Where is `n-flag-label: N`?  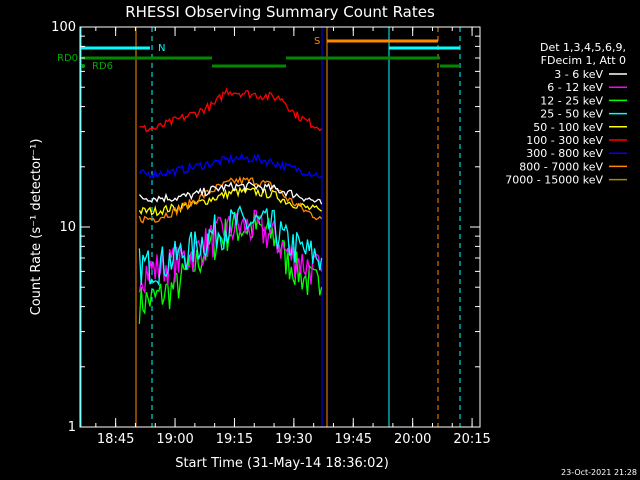
n-flag-label: N is located at coordinates (161, 48).